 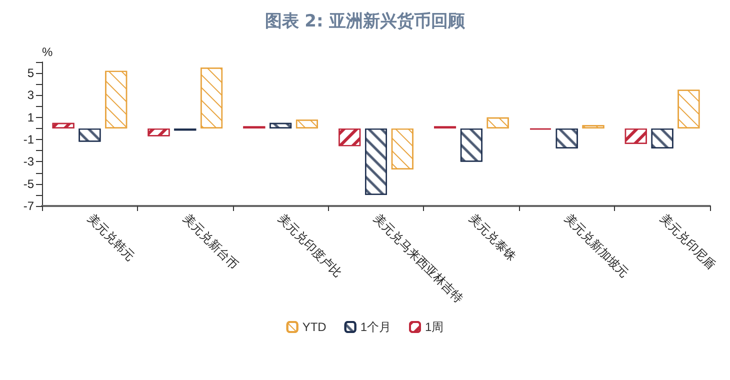 I want to click on y-axis-title: %, so click(x=47, y=52).